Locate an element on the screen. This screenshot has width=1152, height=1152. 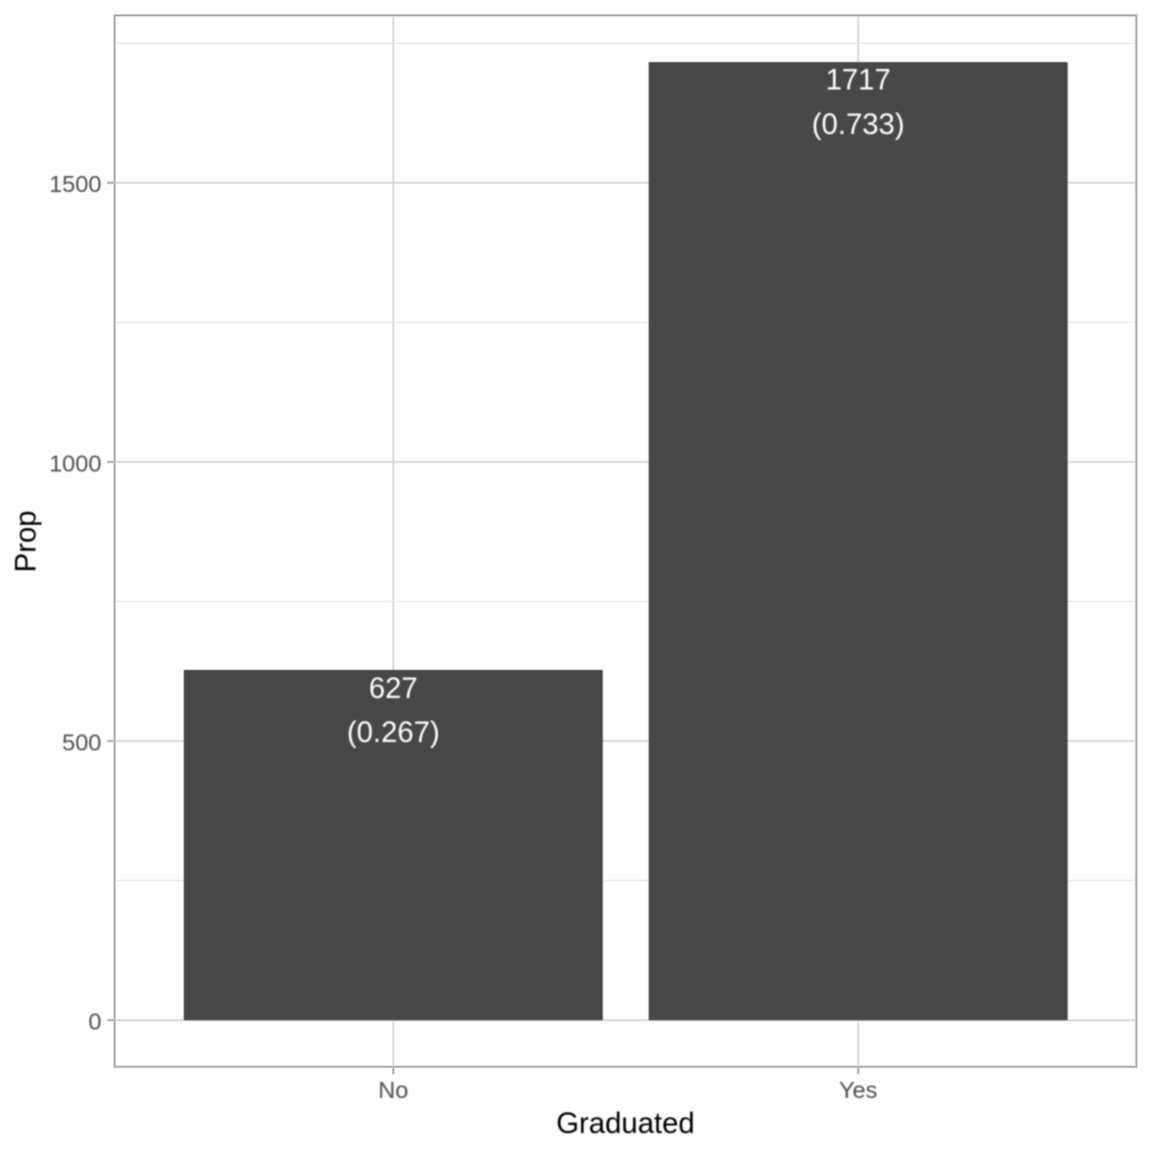
svg-text: 1000 is located at coordinates (75, 463).